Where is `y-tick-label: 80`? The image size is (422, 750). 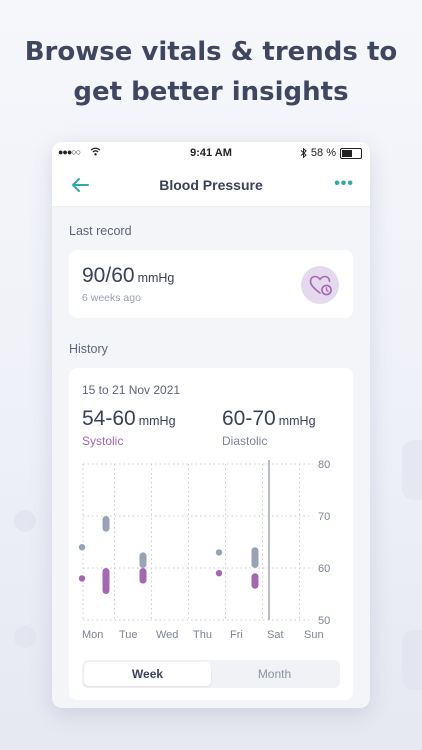
y-tick-label: 80 is located at coordinates (324, 465).